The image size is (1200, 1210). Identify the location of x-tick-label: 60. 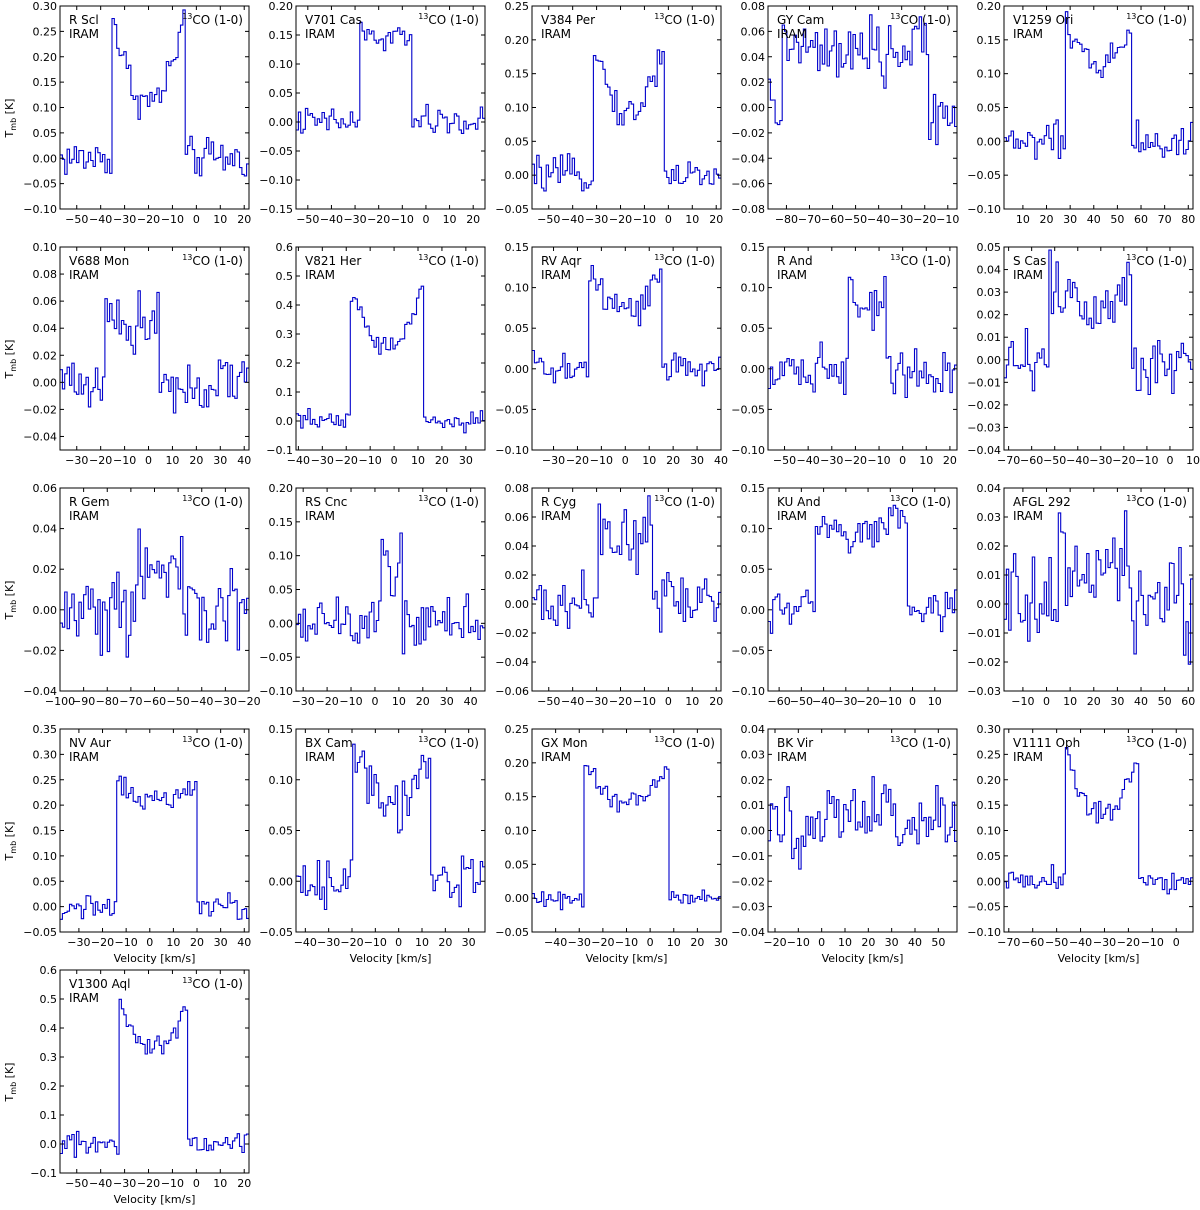
(1141, 219).